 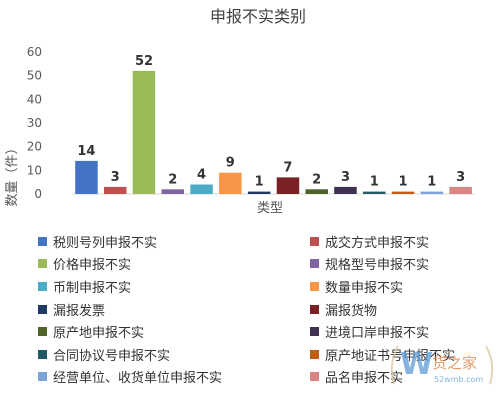 What do you see at coordinates (12, 173) in the screenshot?
I see `y-axis-label: 数量（件）` at bounding box center [12, 173].